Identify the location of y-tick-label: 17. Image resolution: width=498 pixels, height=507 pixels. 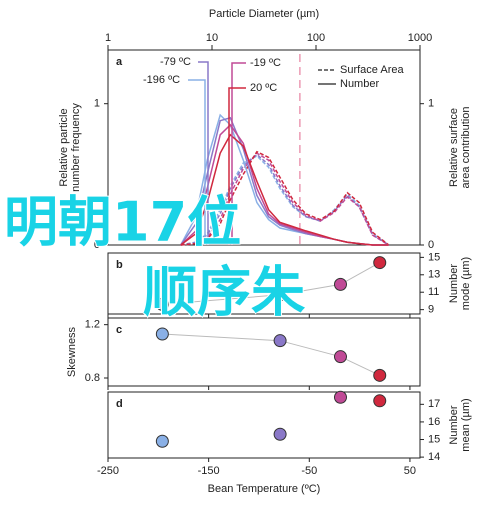
(434, 404).